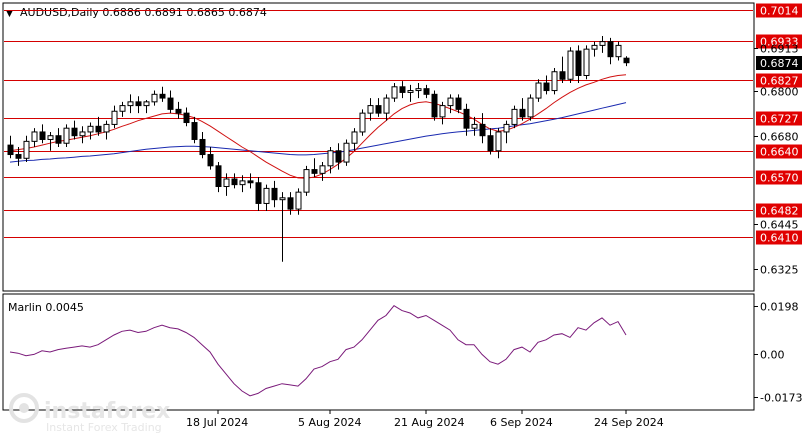 This screenshot has height=439, width=812. What do you see at coordinates (107, 411) in the screenshot?
I see `brand-name: instaforex` at bounding box center [107, 411].